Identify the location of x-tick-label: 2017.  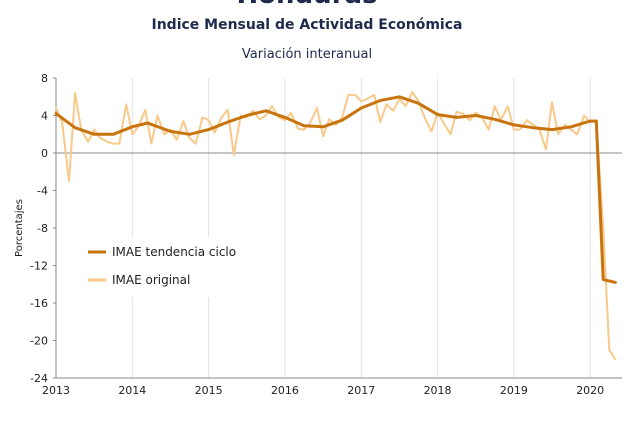
(361, 390).